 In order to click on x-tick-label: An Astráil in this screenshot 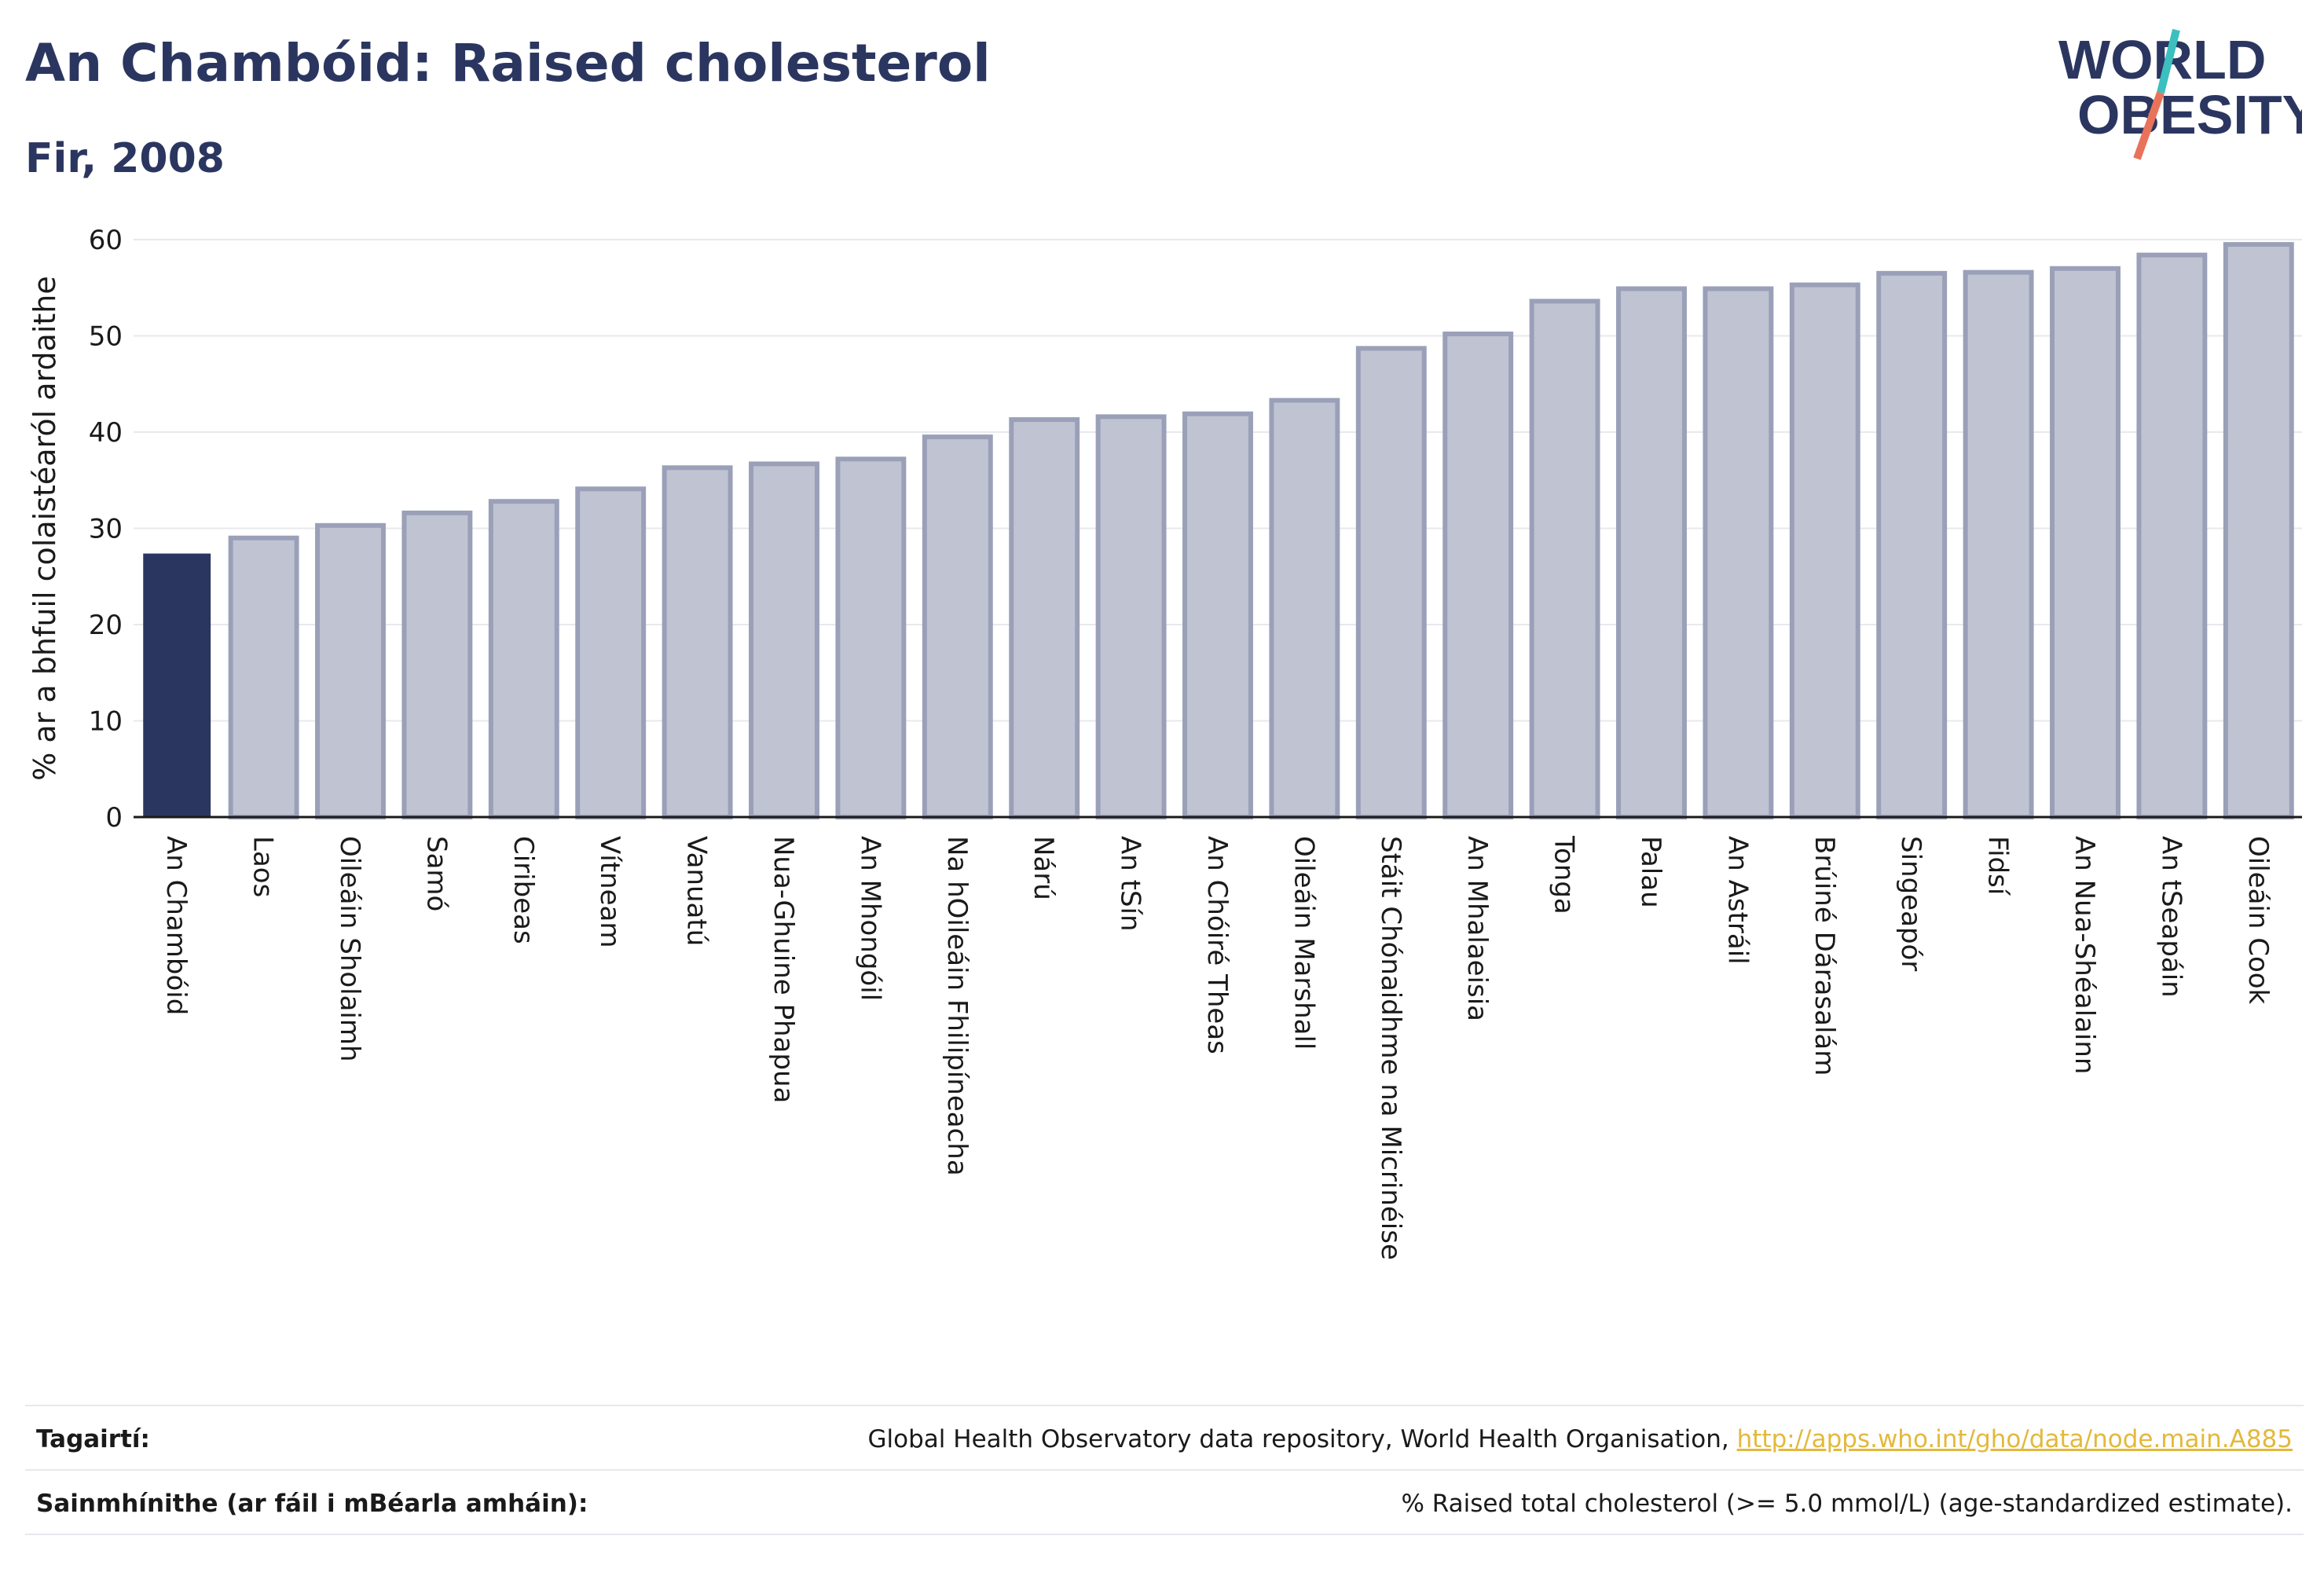, I will do `click(1737, 900)`.